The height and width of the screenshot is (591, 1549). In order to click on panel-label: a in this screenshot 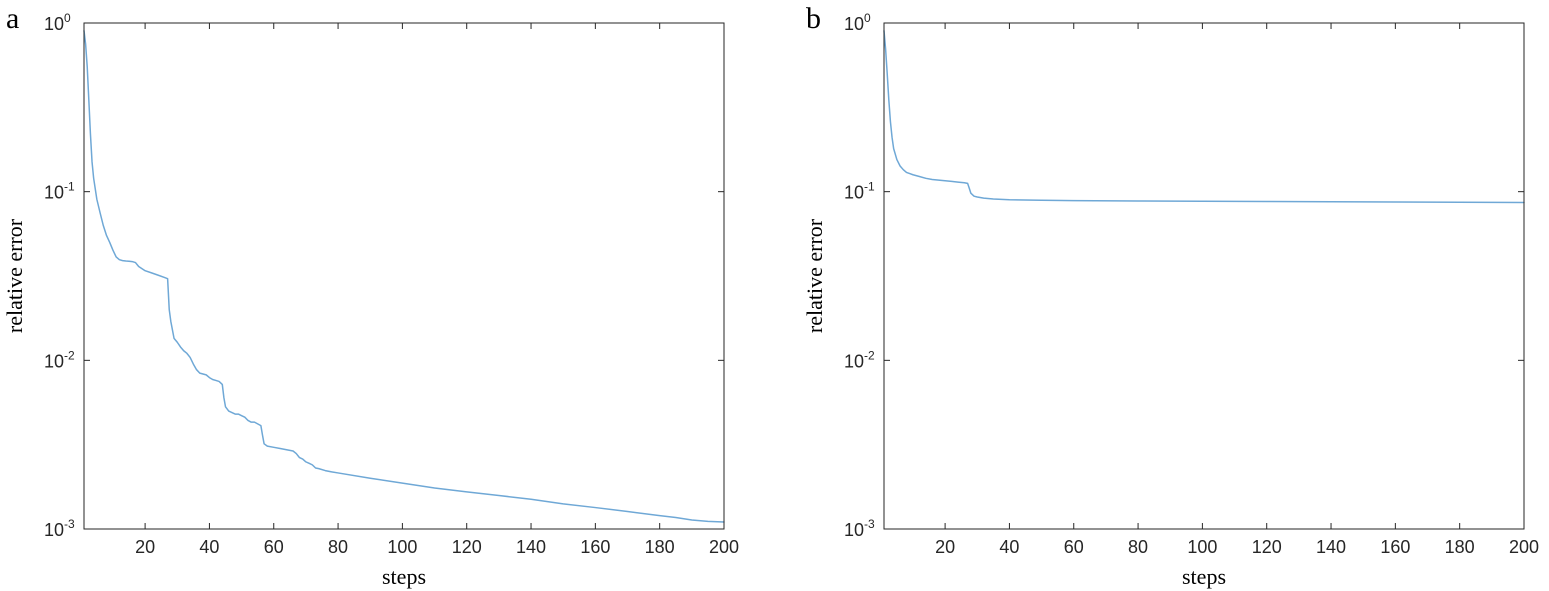, I will do `click(12, 18)`.